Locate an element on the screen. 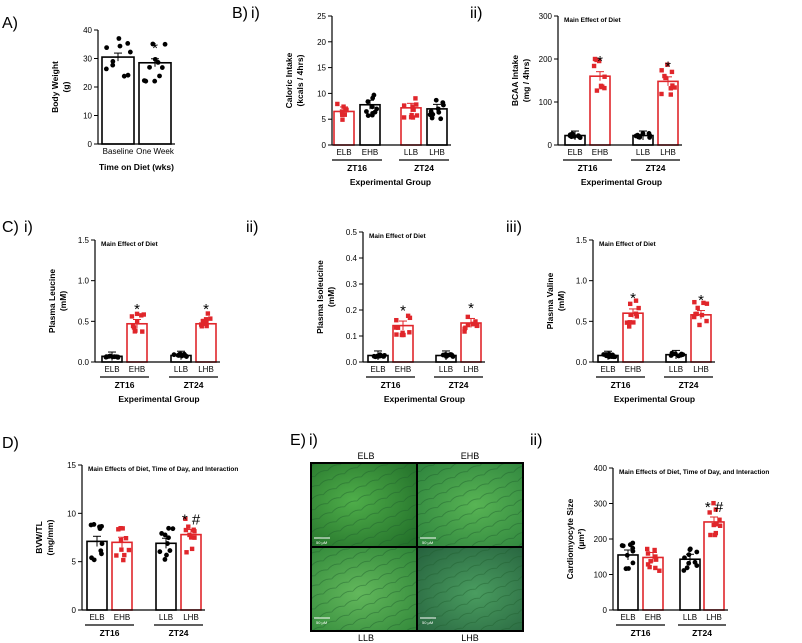 The height and width of the screenshot is (643, 802). panel-label-e-ii: ii) is located at coordinates (536, 440).